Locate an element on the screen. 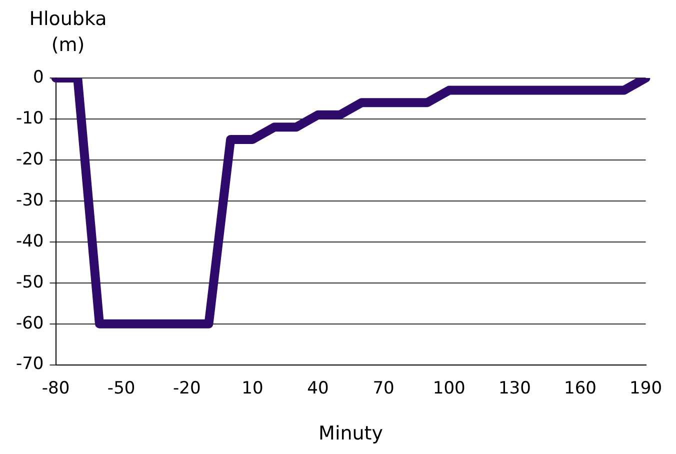  y-tick-label: -40 is located at coordinates (30, 241).